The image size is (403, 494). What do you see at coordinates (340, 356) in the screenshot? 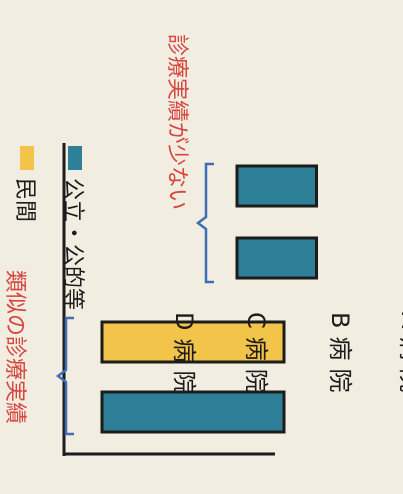
I see `category-label: B病院` at bounding box center [340, 356].